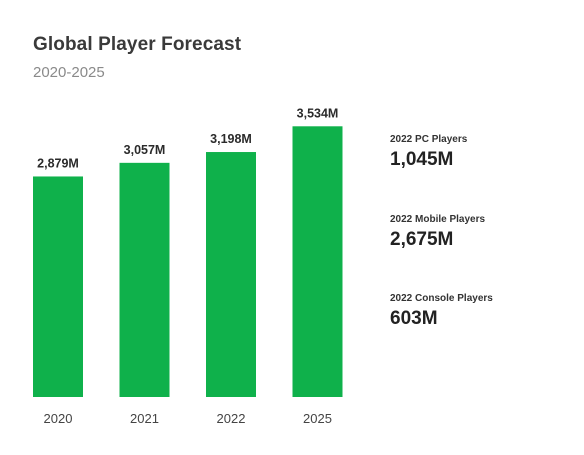  What do you see at coordinates (441, 311) in the screenshot?
I see `stat-console-players: 2022 Console Players 603M` at bounding box center [441, 311].